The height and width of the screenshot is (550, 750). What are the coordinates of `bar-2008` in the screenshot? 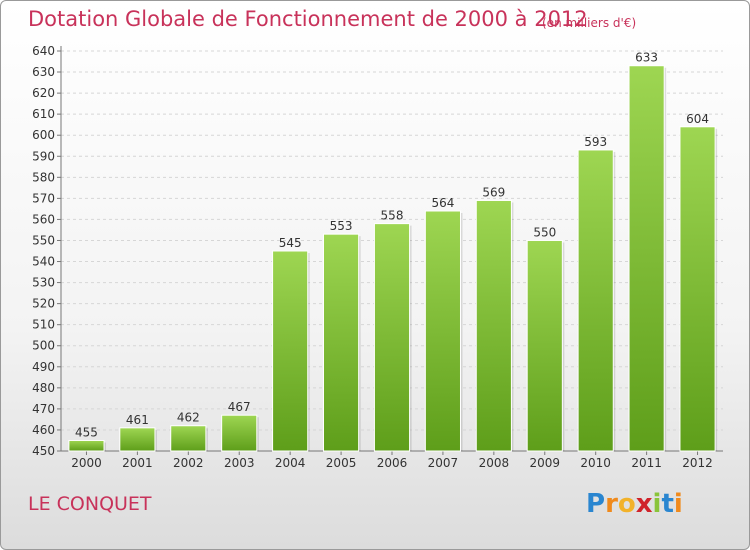 It's located at (493, 325).